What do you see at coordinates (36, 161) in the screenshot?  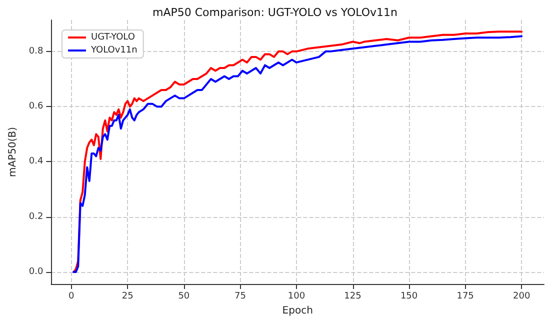 I see `y-tick-label: 0.4` at bounding box center [36, 161].